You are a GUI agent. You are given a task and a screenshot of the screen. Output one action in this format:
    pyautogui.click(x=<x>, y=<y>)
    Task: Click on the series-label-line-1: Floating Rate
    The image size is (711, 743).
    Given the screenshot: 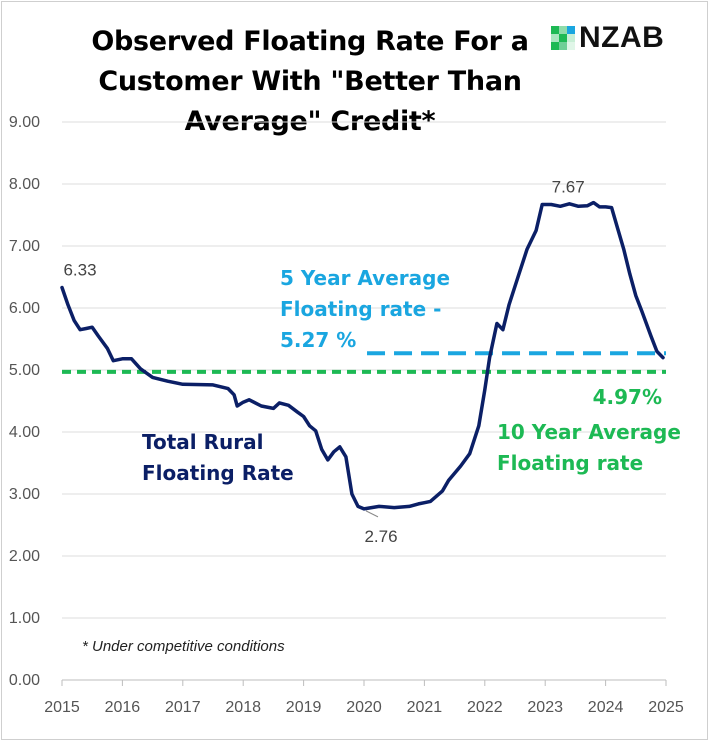 What is the action you would take?
    pyautogui.click(x=218, y=473)
    